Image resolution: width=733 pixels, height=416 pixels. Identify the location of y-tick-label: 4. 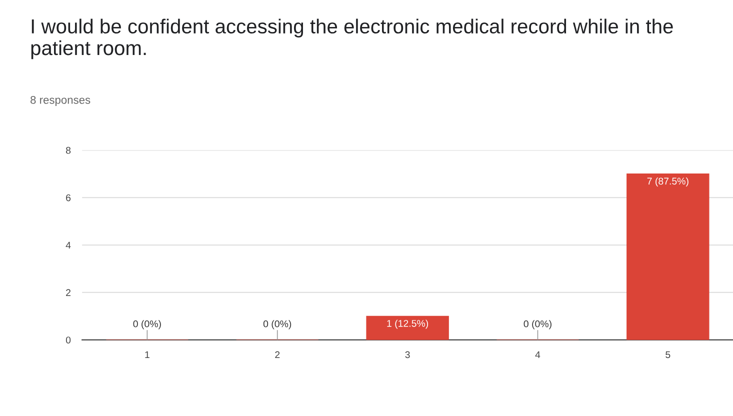
(68, 245).